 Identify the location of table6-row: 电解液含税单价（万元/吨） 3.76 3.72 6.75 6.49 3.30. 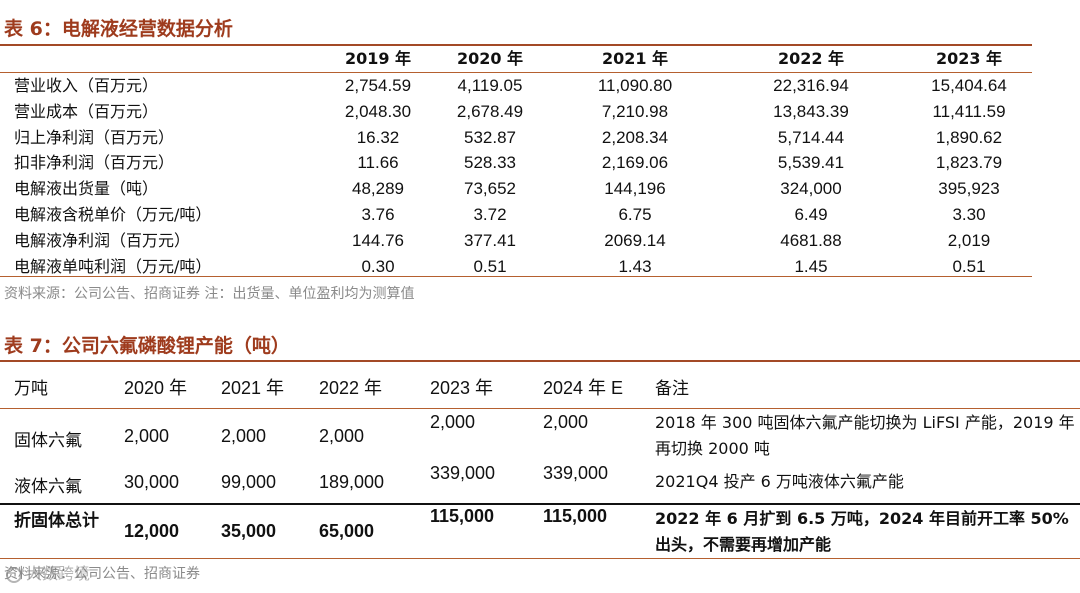
(540, 215).